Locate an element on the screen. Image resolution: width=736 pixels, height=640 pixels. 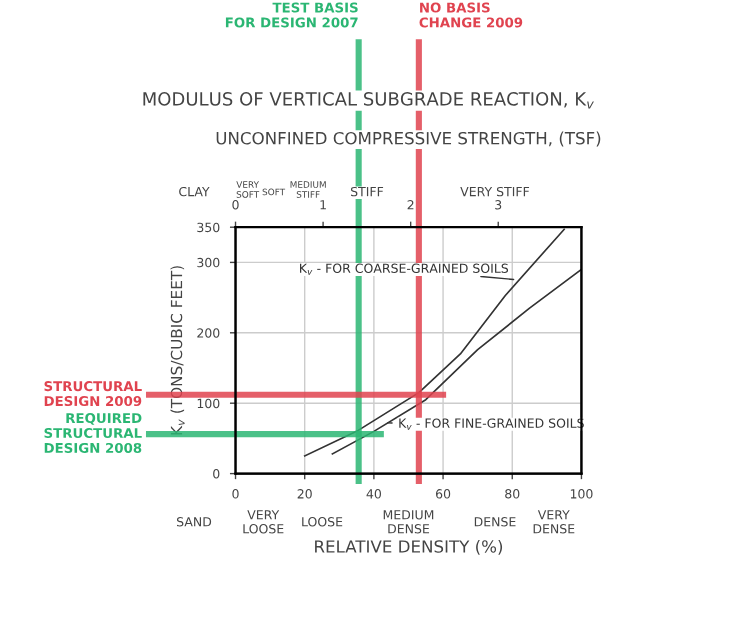
chart-title: MODULUS OF VERTICAL SUBGRADE REACTION, K$_{v}$ is located at coordinates (368, 100).